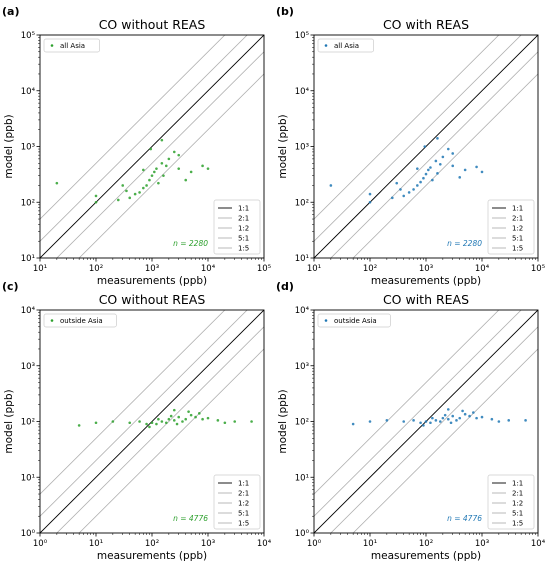 The image size is (550, 567). What do you see at coordinates (517, 229) in the screenshot?
I see `ratio-legend-label: 1:2` at bounding box center [517, 229].